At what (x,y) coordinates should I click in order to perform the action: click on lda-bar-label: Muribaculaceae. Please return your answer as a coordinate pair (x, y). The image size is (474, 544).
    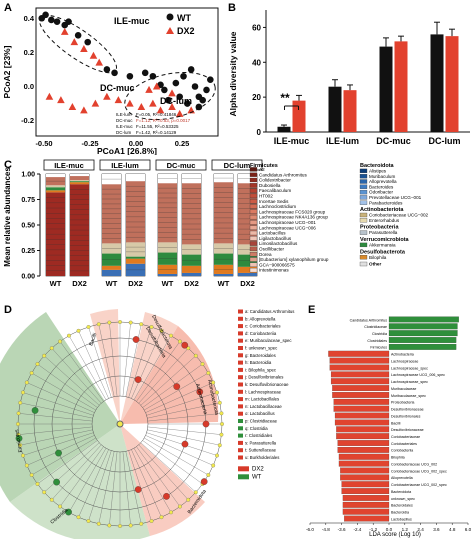
    Looking at the image, I should click on (403, 389).